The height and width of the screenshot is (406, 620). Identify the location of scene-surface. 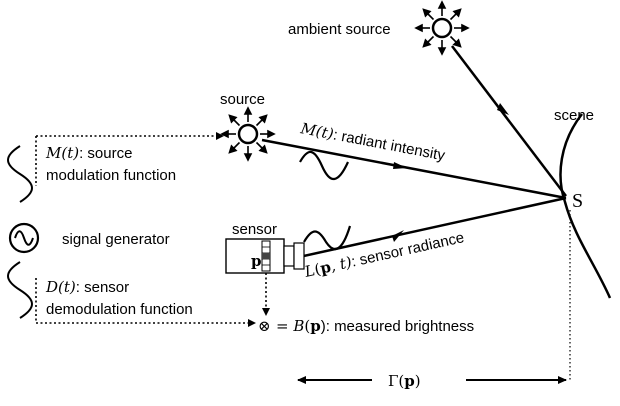
(585, 206).